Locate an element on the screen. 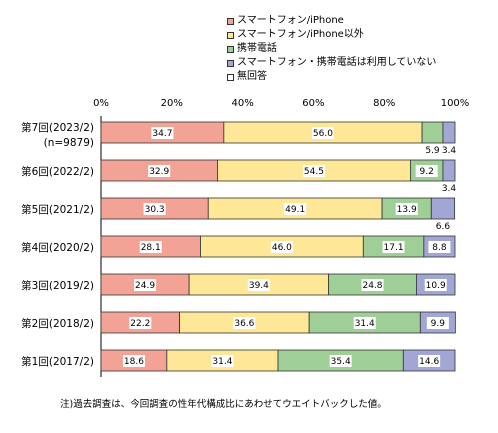 Image resolution: width=498 pixels, height=433 pixels. data-label: 56.0 is located at coordinates (323, 134).